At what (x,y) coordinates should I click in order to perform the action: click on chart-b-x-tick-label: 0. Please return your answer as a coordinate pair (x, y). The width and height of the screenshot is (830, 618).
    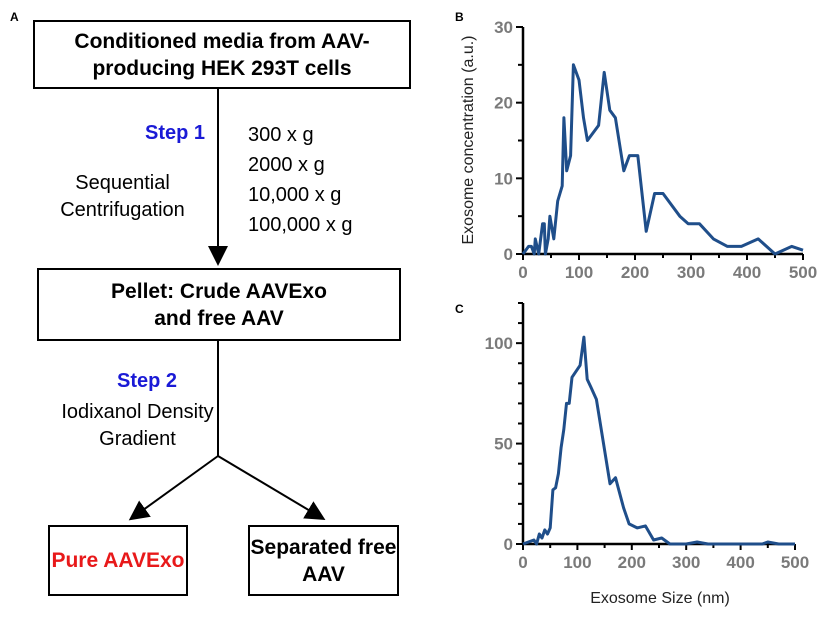
    Looking at the image, I should click on (522, 272).